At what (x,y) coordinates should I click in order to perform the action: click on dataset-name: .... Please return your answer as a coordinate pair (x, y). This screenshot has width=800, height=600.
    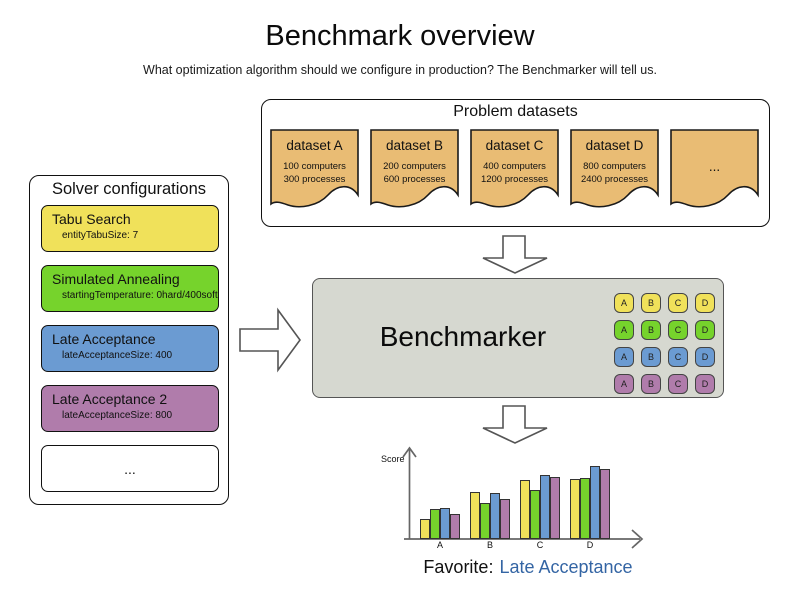
    Looking at the image, I should click on (714, 166).